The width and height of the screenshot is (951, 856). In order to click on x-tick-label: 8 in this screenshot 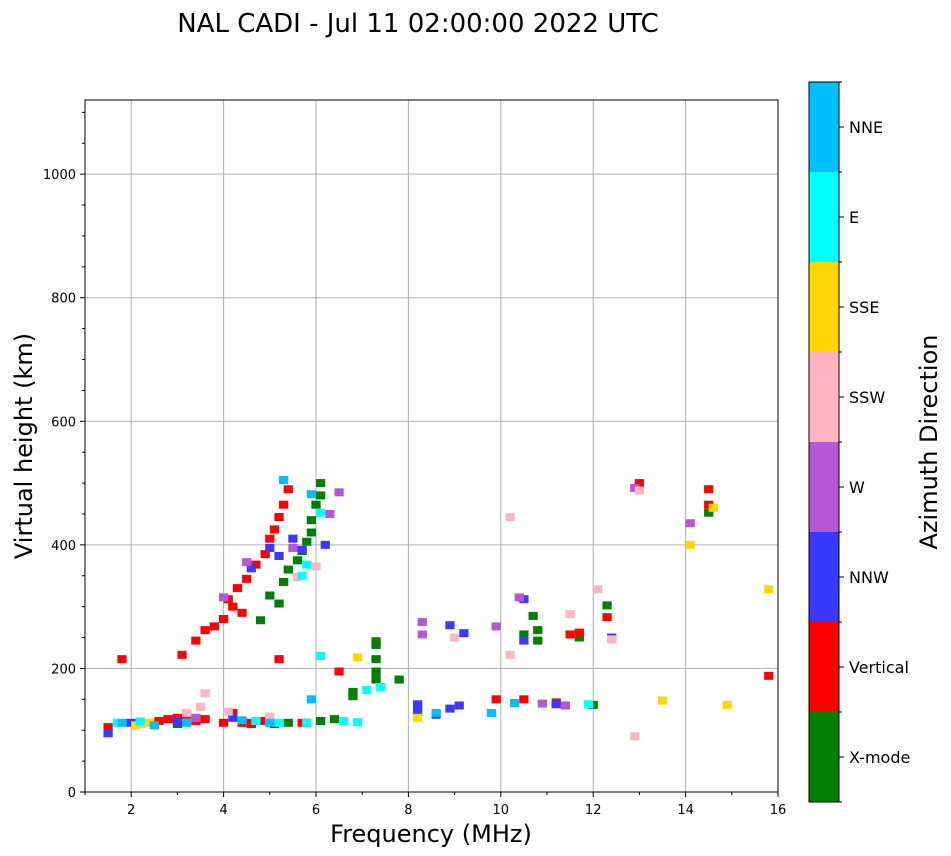, I will do `click(408, 810)`.